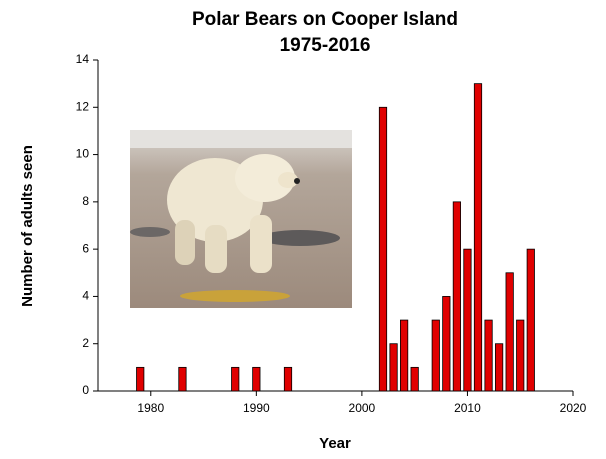 The width and height of the screenshot is (606, 459). I want to click on y-tick-label: 4, so click(85, 296).